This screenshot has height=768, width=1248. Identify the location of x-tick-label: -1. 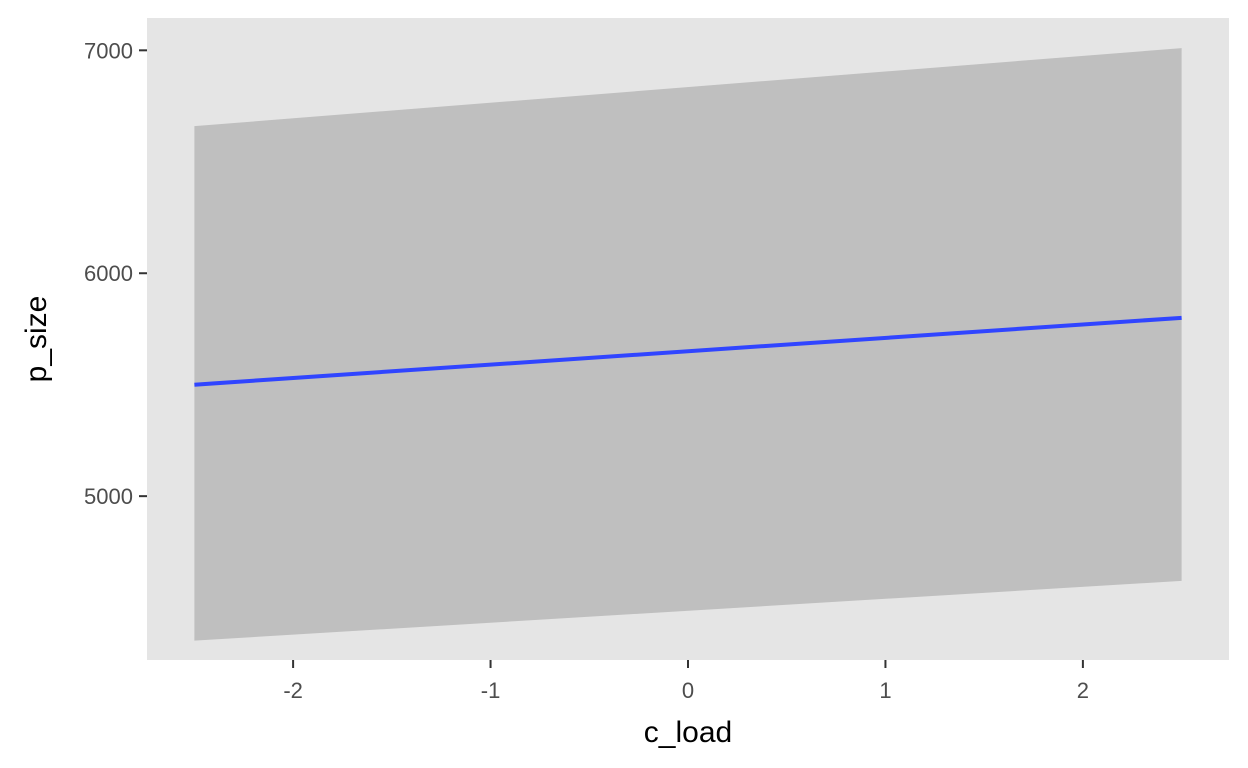
(491, 690).